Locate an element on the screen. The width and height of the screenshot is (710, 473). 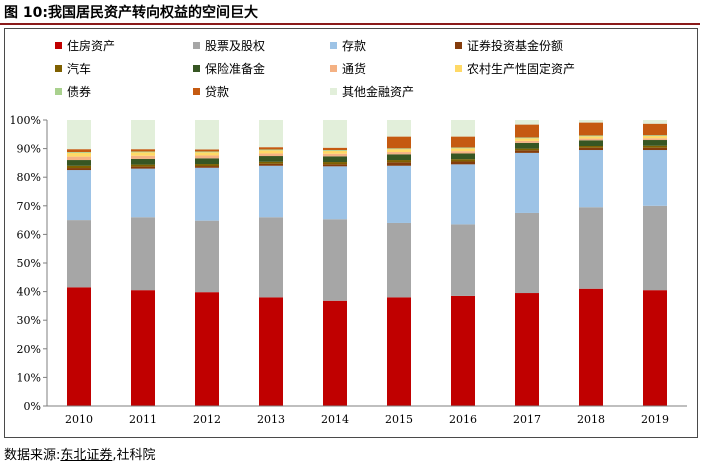
bar-stack-2018 is located at coordinates (591, 263).